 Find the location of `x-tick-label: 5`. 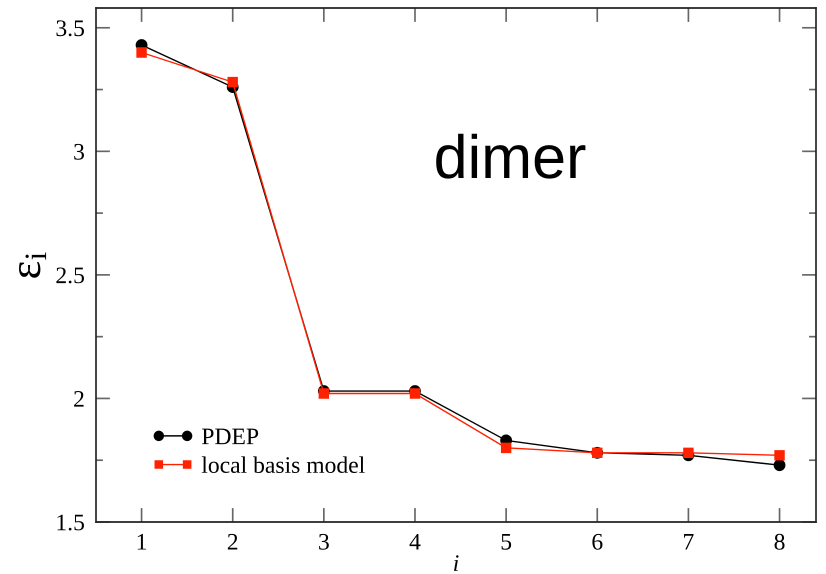

x-tick-label: 5 is located at coordinates (507, 542).